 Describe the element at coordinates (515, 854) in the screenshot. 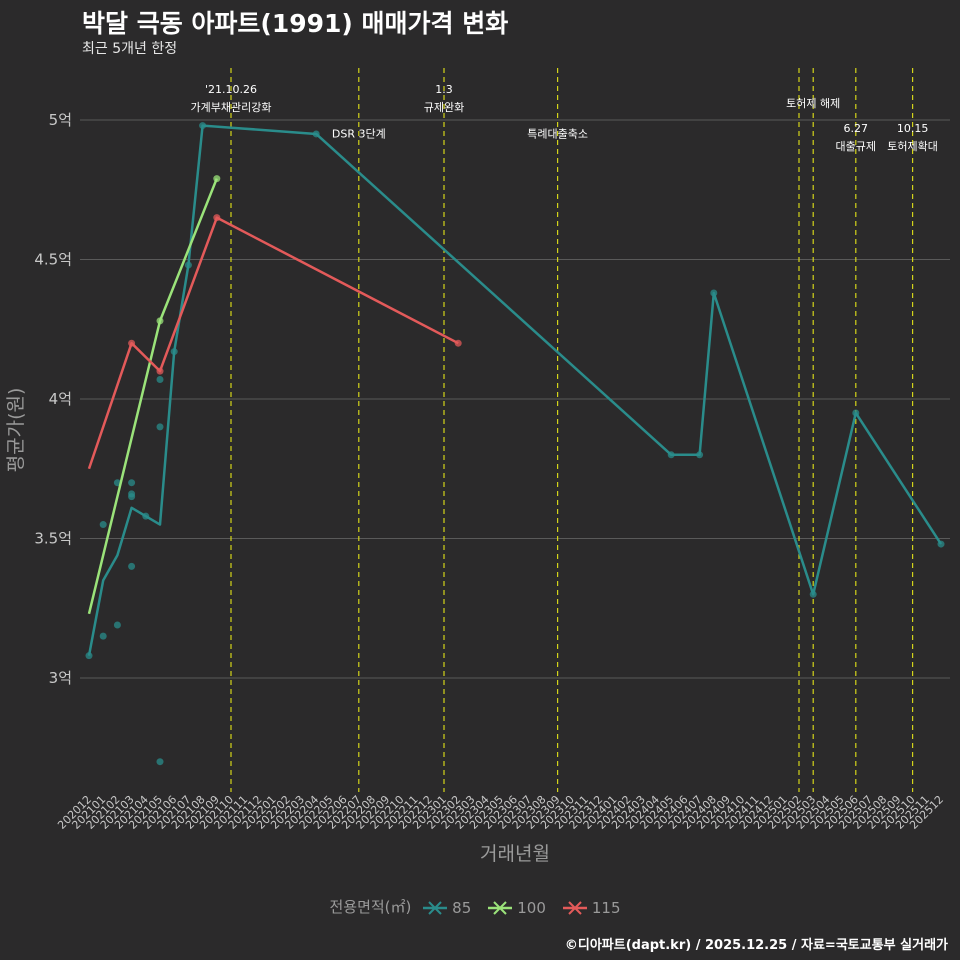

I see `x-axis-title: 거래년월` at that location.